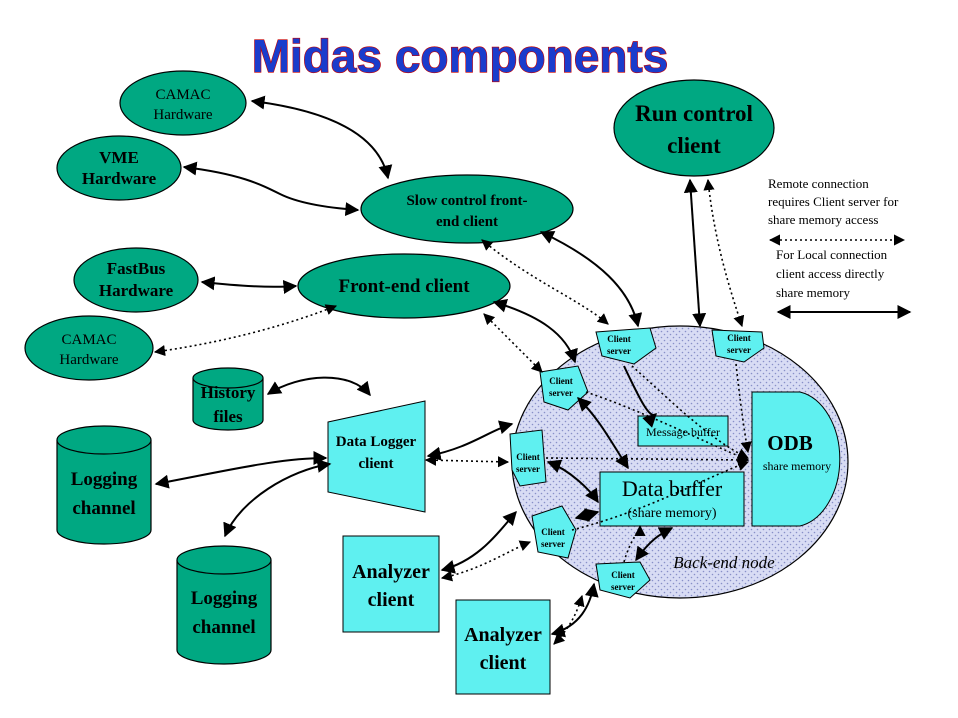 Image resolution: width=958 pixels, height=718 pixels. I want to click on message-buffer-label: Message buffer, so click(683, 432).